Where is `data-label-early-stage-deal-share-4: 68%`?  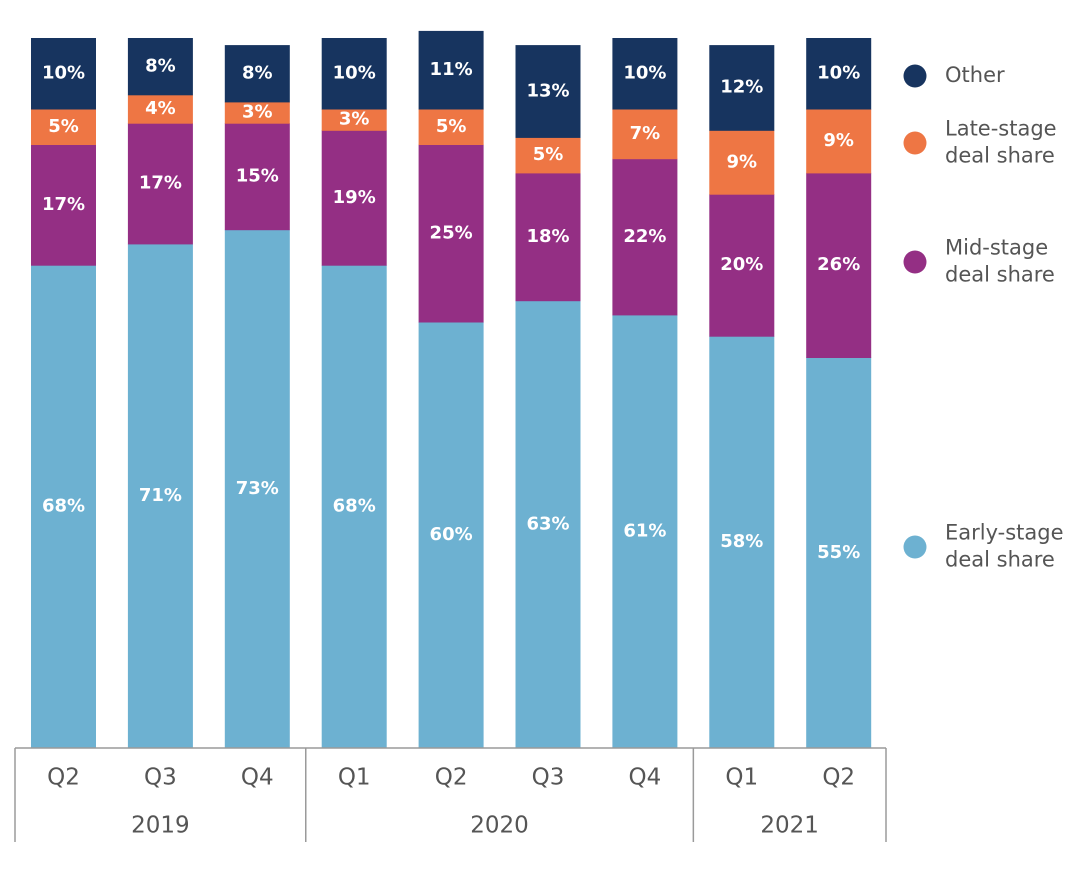
data-label-early-stage-deal-share-4: 68% is located at coordinates (354, 506).